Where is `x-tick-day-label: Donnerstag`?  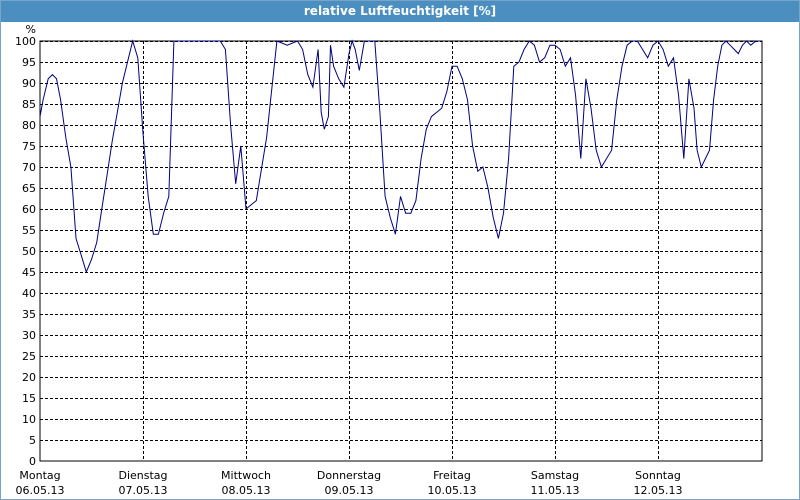
x-tick-day-label: Donnerstag is located at coordinates (349, 475).